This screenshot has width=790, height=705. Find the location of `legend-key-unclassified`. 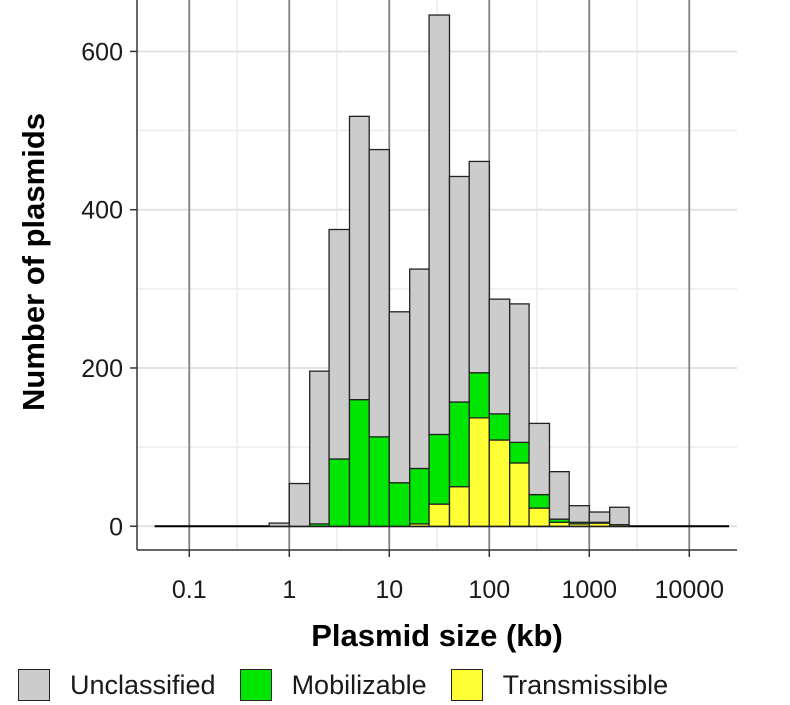

legend-key-unclassified is located at coordinates (34, 685).